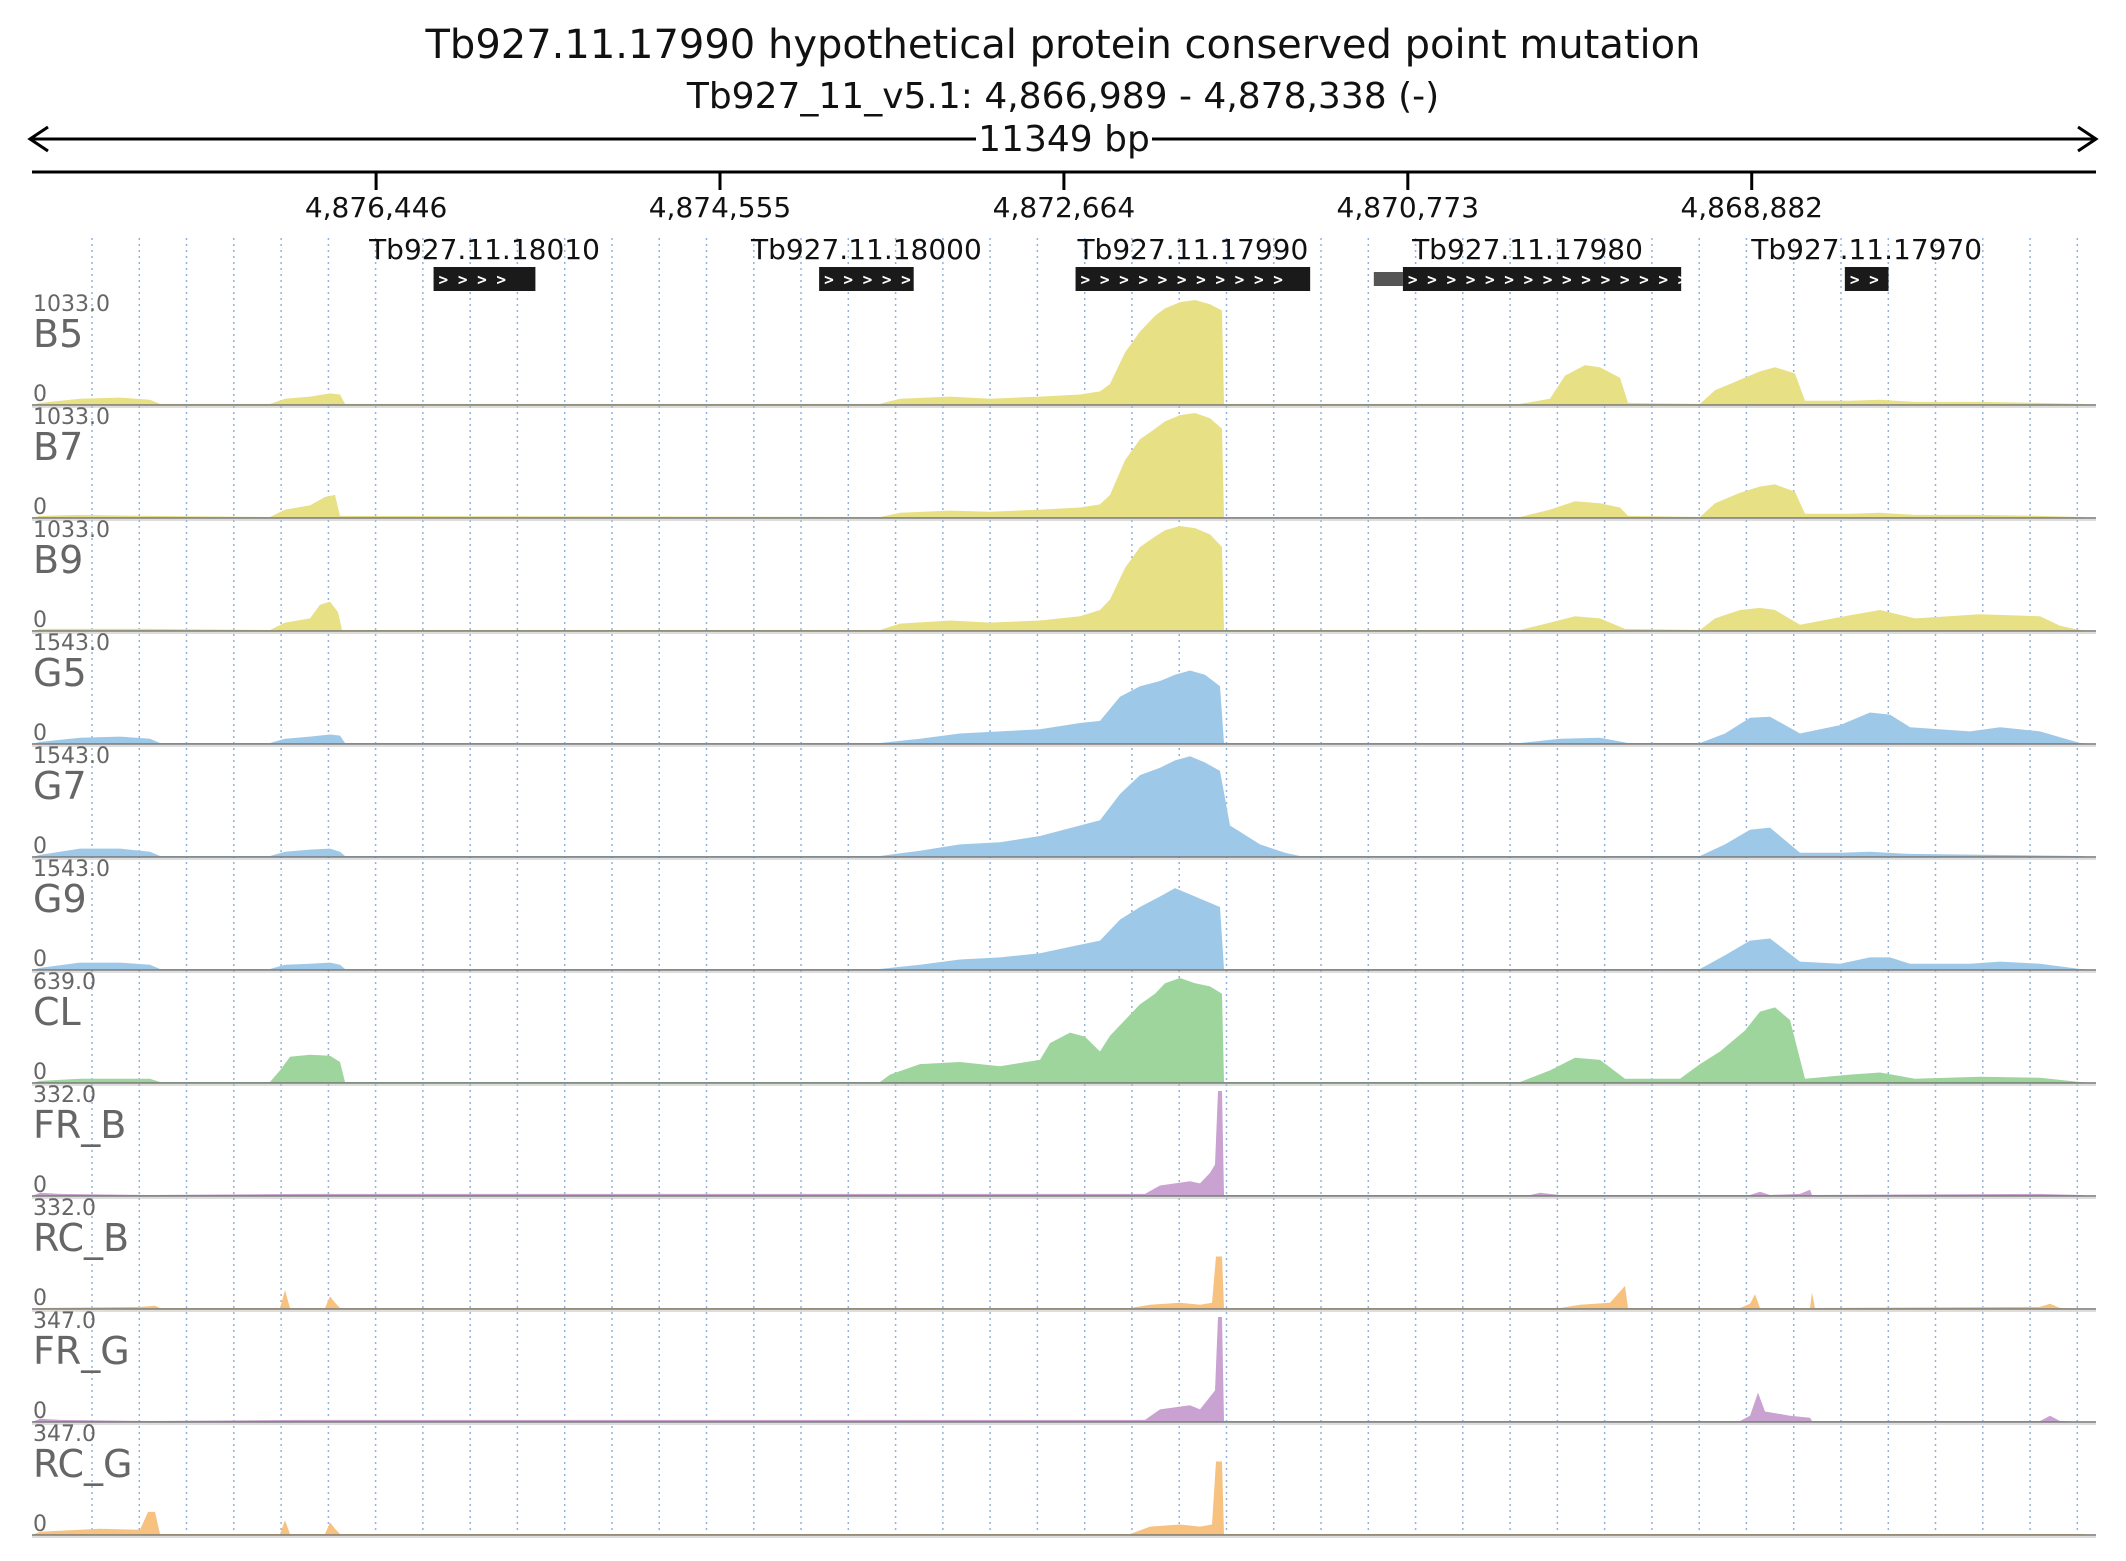  I want to click on axis-tick-label: 4,870,773, so click(1408, 207).